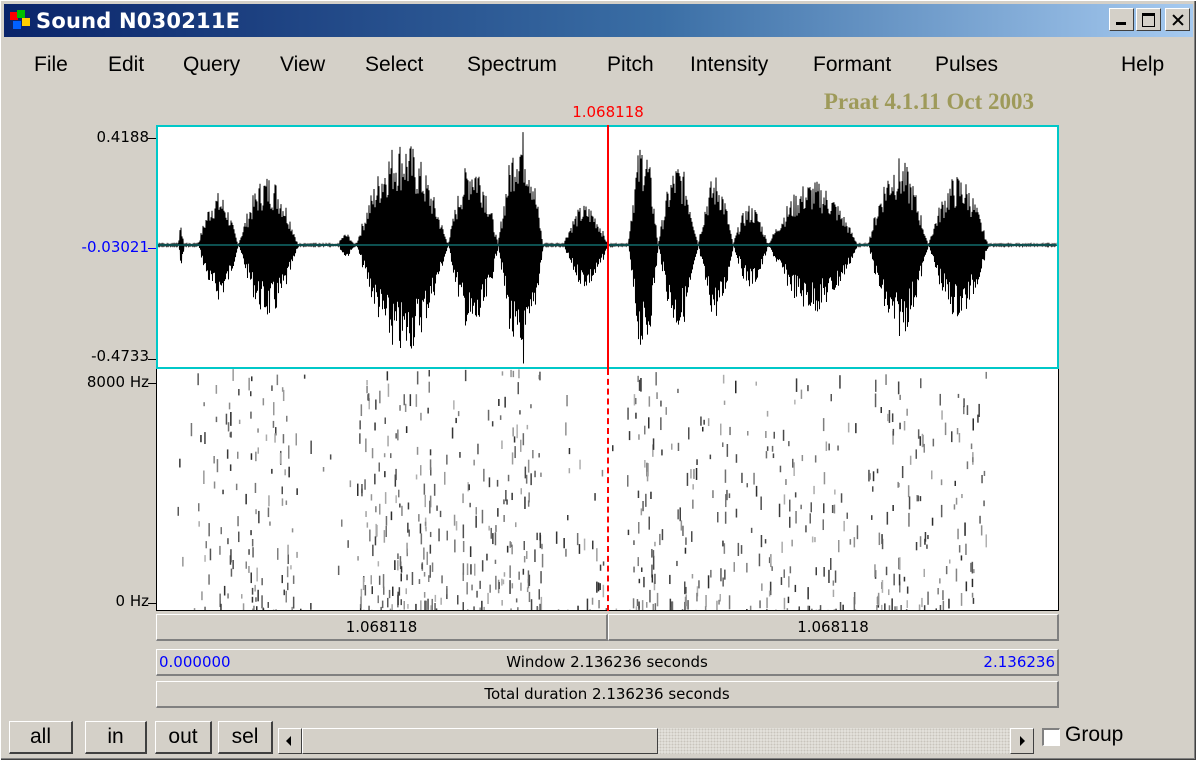 Image resolution: width=1197 pixels, height=761 pixels. I want to click on total-duration-label: Total duration 2.136236 seconds, so click(607, 694).